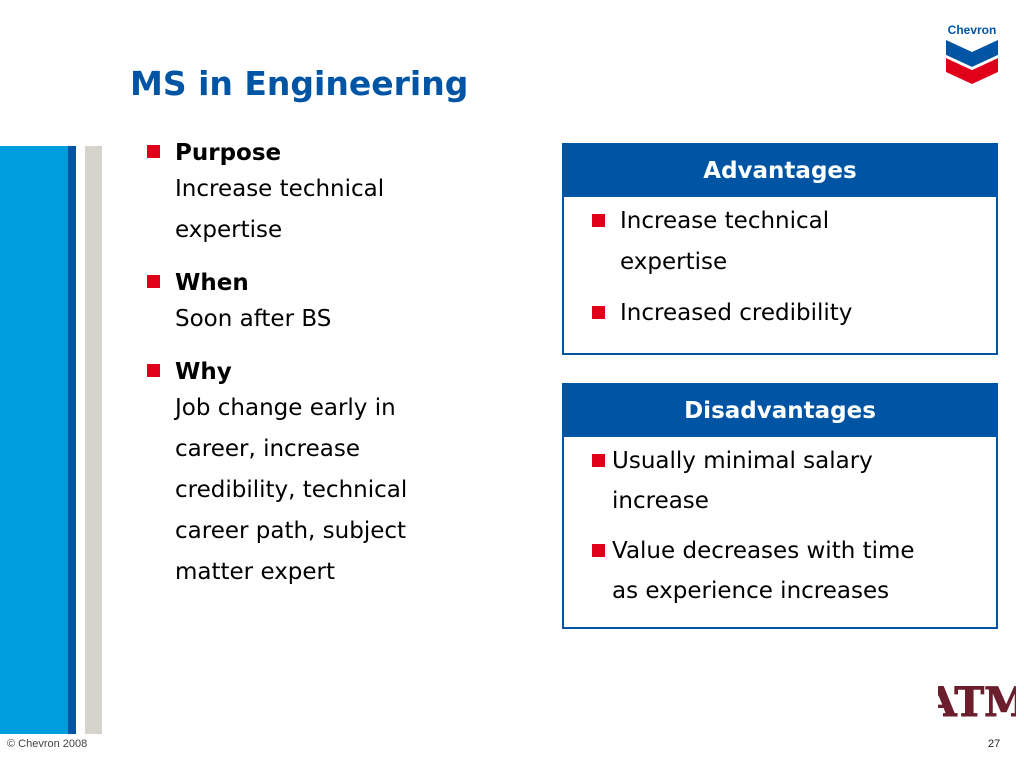 This screenshot has width=1024, height=768. What do you see at coordinates (212, 283) in the screenshot?
I see `bullet-heading: When` at bounding box center [212, 283].